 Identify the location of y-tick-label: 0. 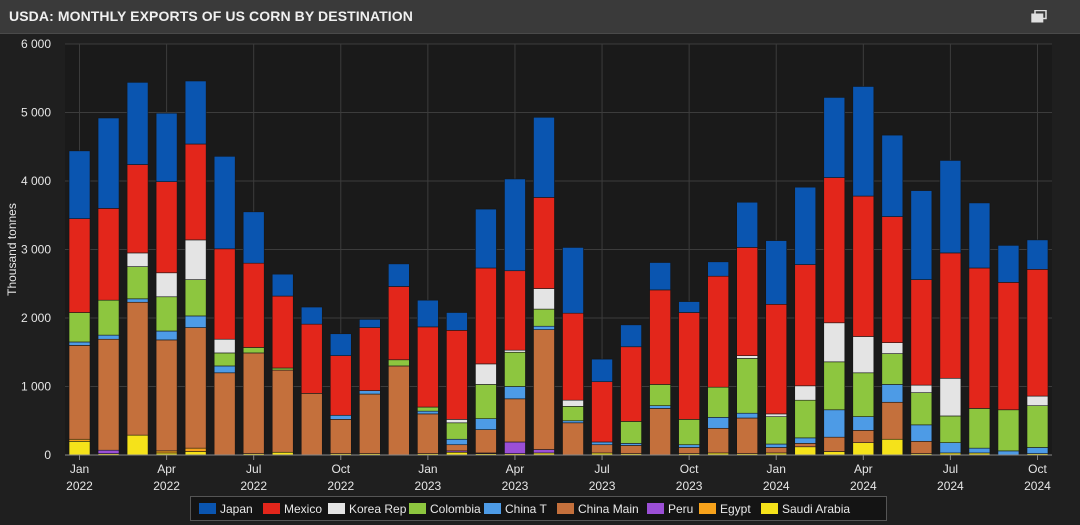
(47, 455).